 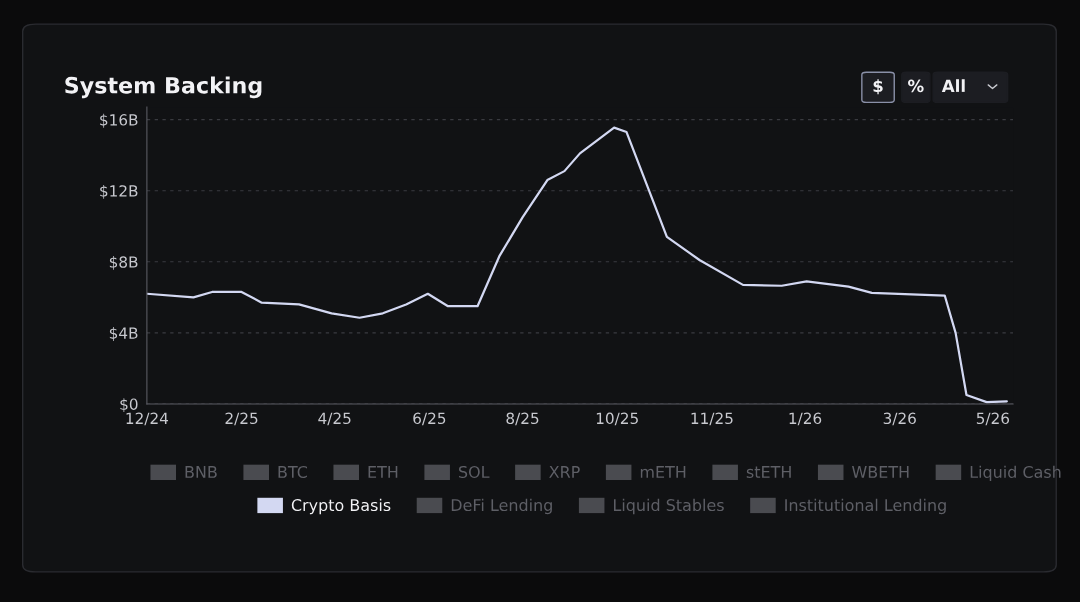 I want to click on legend-label: ETH, so click(x=383, y=472).